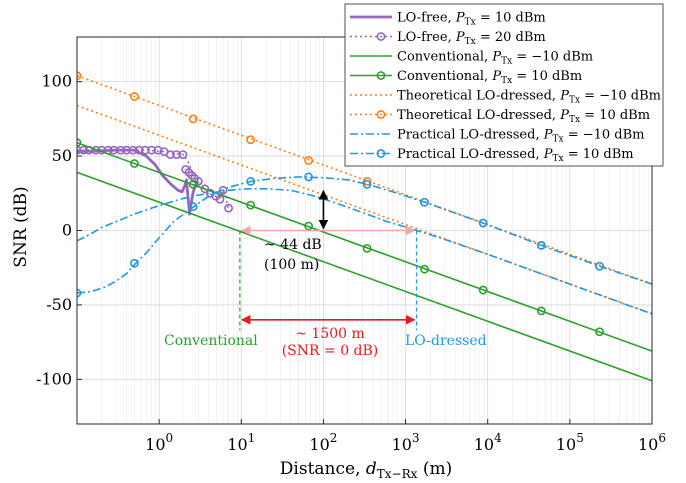 This screenshot has height=483, width=686. What do you see at coordinates (54, 378) in the screenshot?
I see `y-tick-label: -100` at bounding box center [54, 378].